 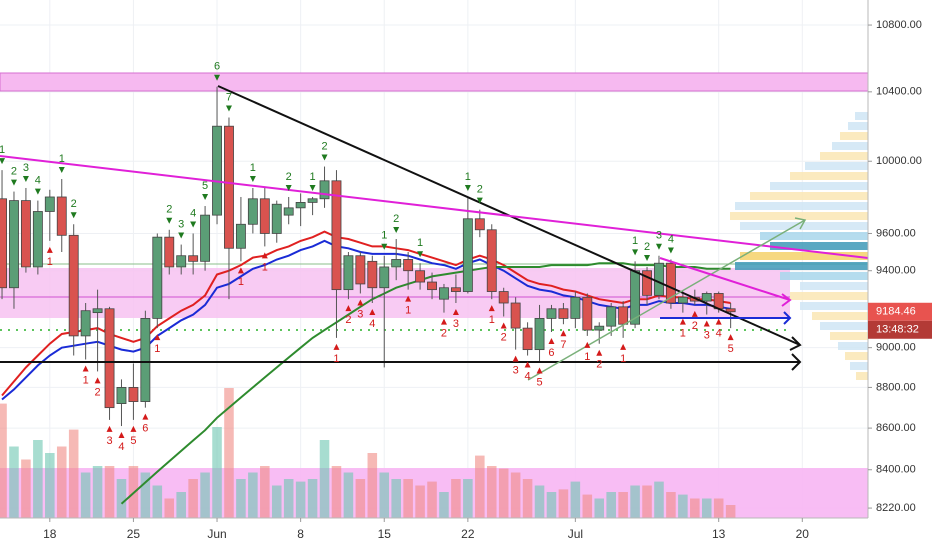 What do you see at coordinates (575, 534) in the screenshot?
I see `x-tick-label: Jul` at bounding box center [575, 534].